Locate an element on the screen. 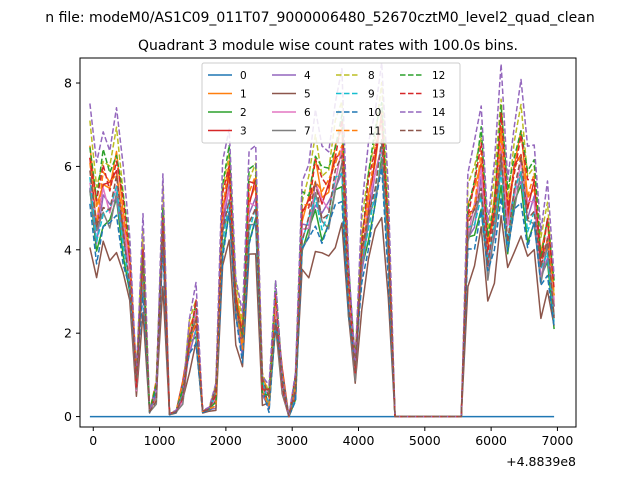 Image resolution: width=640 pixels, height=480 pixels. x-tick-label: 7000 is located at coordinates (558, 440).